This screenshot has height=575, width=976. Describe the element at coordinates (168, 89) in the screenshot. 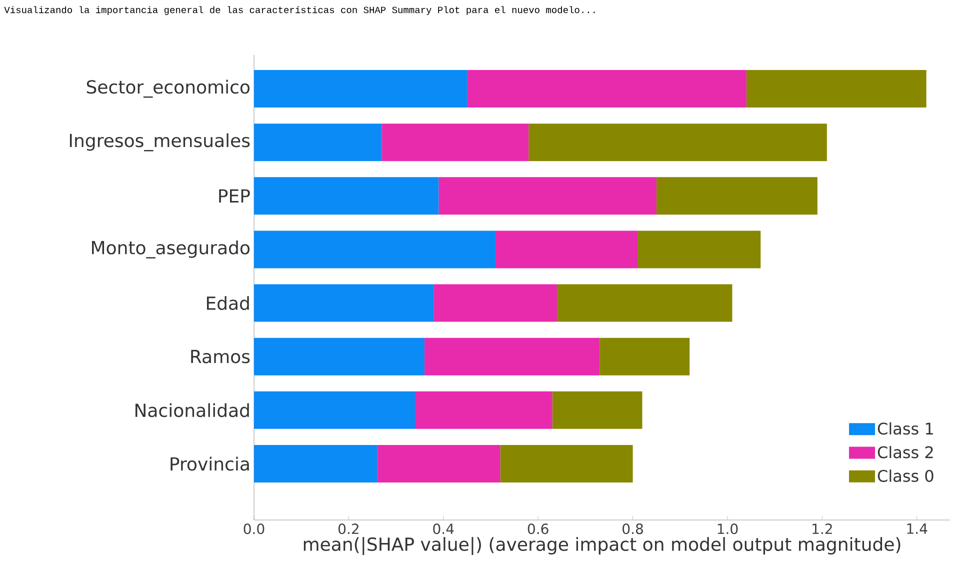

I see `y-tick-label: Sector_economico` at that location.